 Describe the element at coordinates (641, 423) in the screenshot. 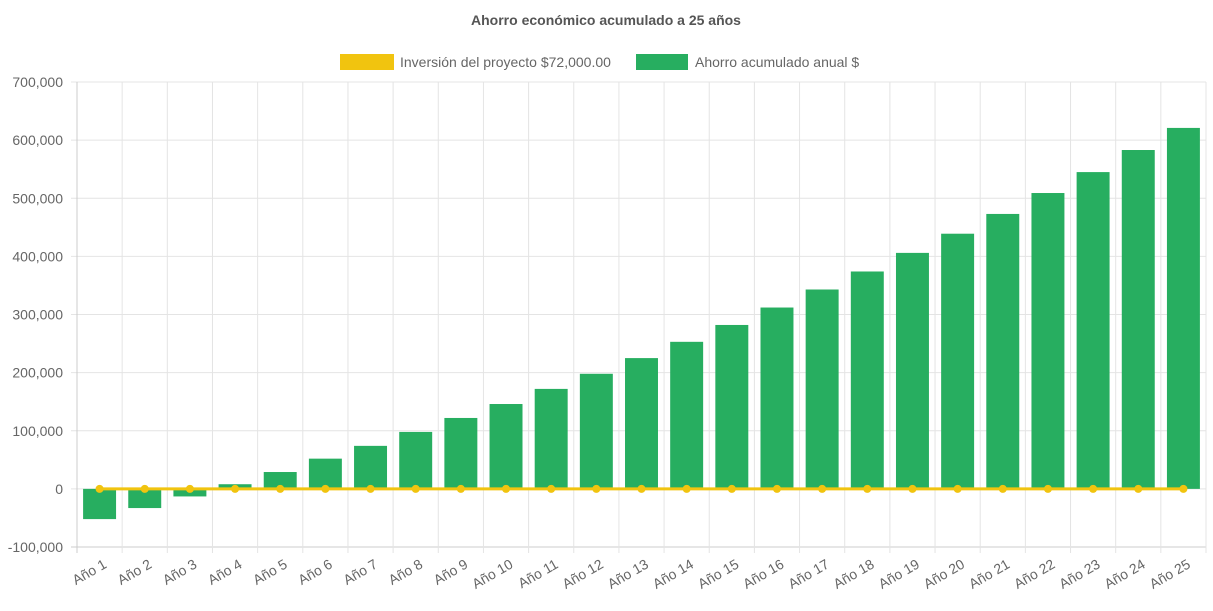

I see `bar-año-13` at that location.